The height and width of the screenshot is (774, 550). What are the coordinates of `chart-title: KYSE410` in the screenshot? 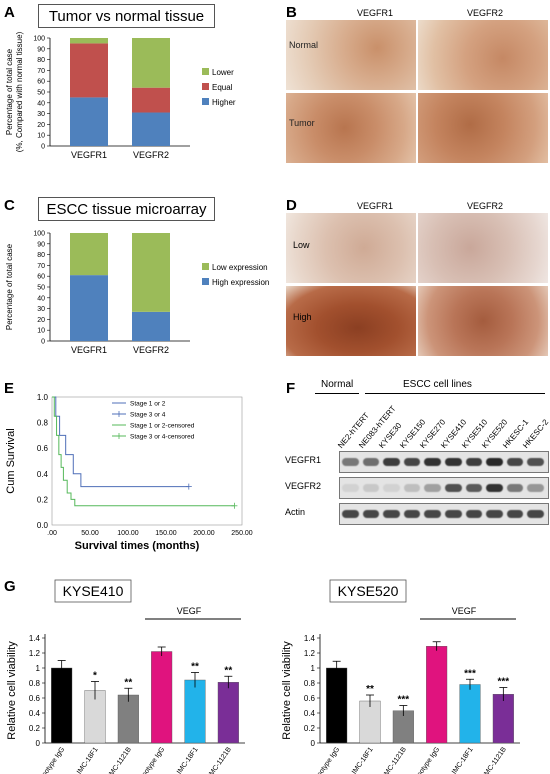 It's located at (93, 591).